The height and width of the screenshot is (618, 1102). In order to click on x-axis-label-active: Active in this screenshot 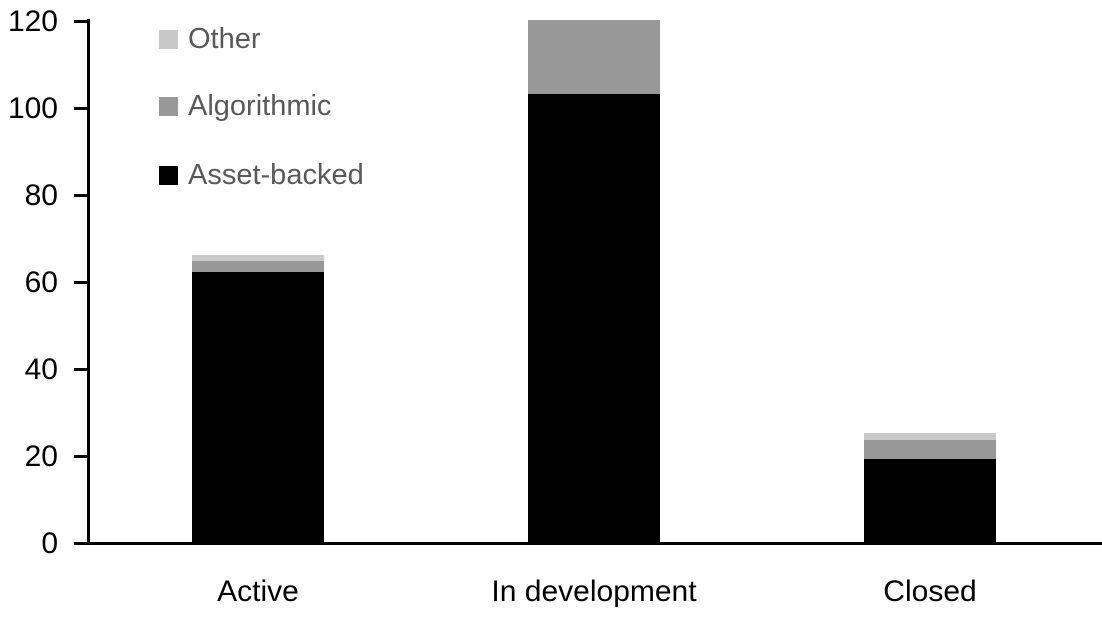, I will do `click(258, 591)`.